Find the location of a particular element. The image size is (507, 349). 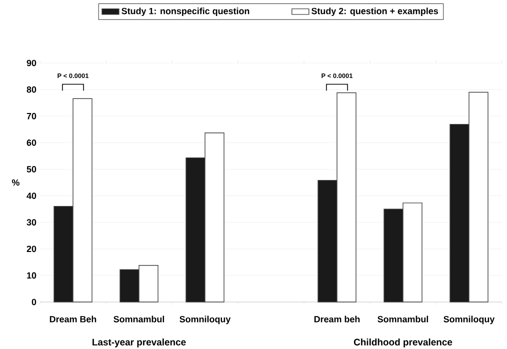

x-tick-label: Dream Beh is located at coordinates (73, 319).